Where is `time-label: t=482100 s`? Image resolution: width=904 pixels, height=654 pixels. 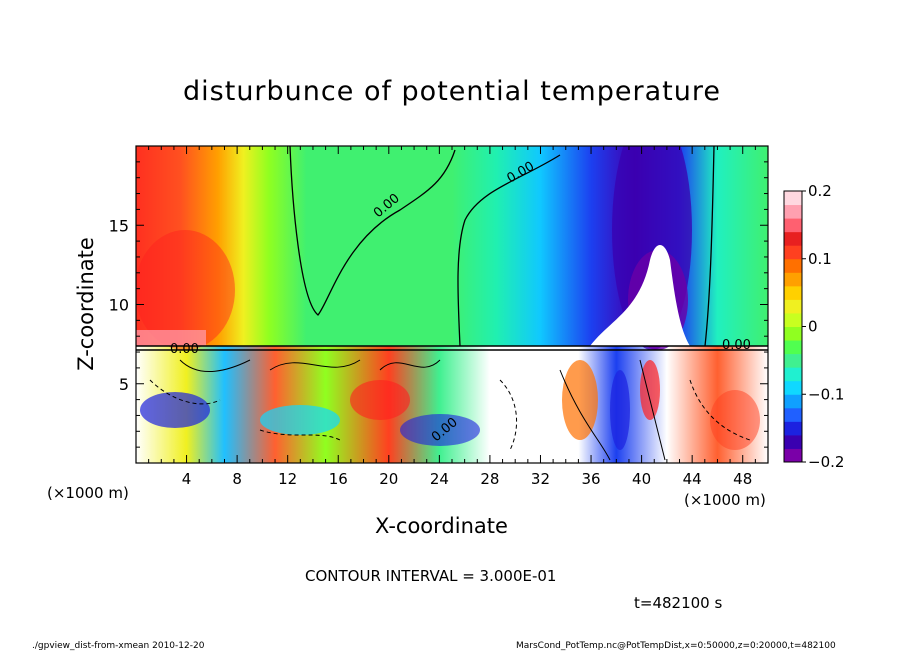
time-label: t=482100 s is located at coordinates (678, 603).